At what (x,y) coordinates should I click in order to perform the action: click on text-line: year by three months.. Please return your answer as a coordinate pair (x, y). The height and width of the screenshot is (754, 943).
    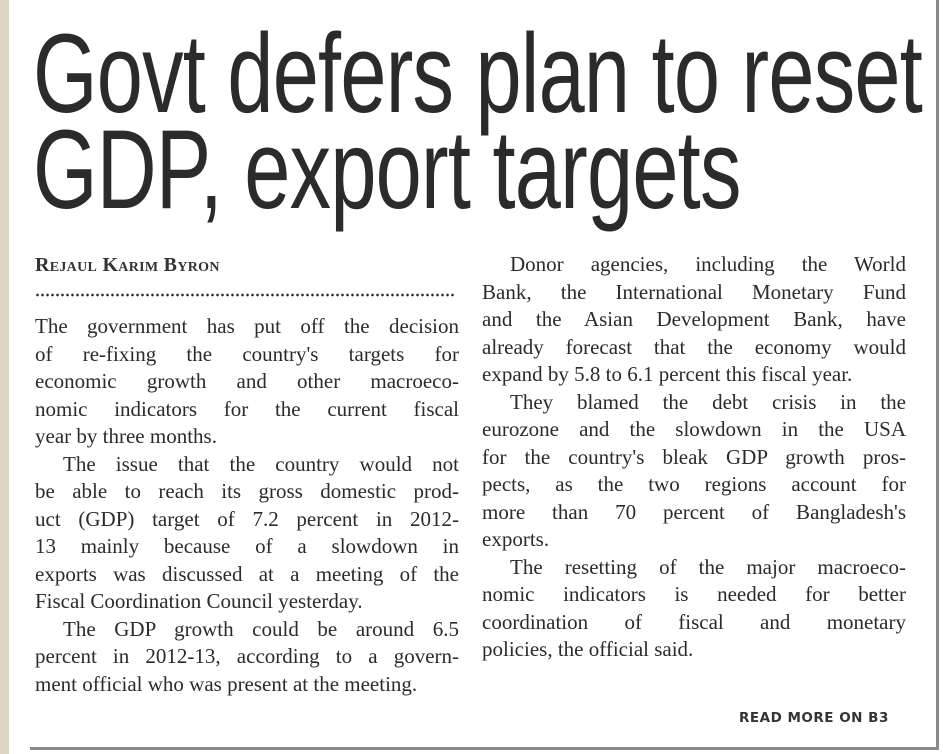
    Looking at the image, I should click on (126, 436).